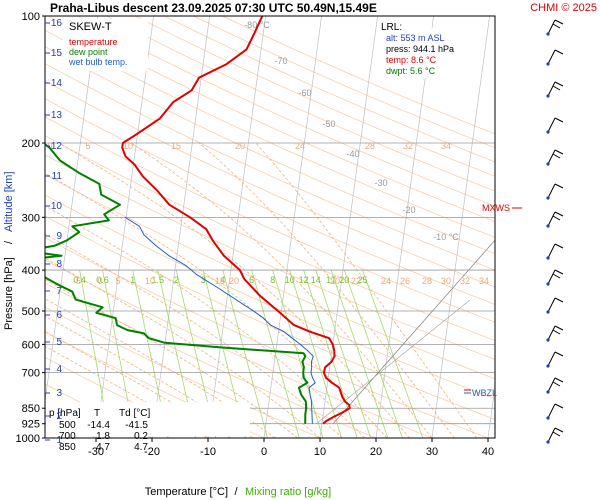 The image size is (600, 500). What do you see at coordinates (59, 264) in the screenshot?
I see `altitude-tick-label: 8` at bounding box center [59, 264].